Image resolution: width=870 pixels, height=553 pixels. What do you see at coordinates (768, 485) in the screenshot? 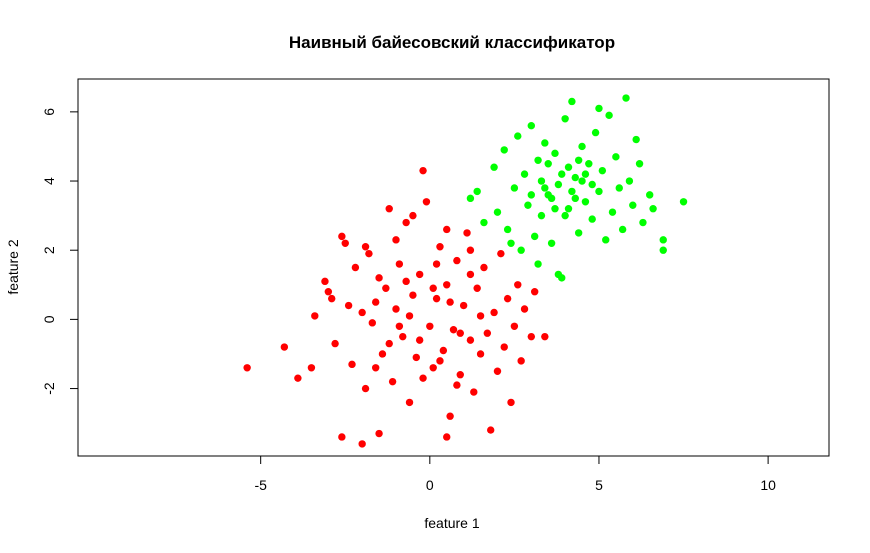
I see `x-tick-label: 10` at bounding box center [768, 485].